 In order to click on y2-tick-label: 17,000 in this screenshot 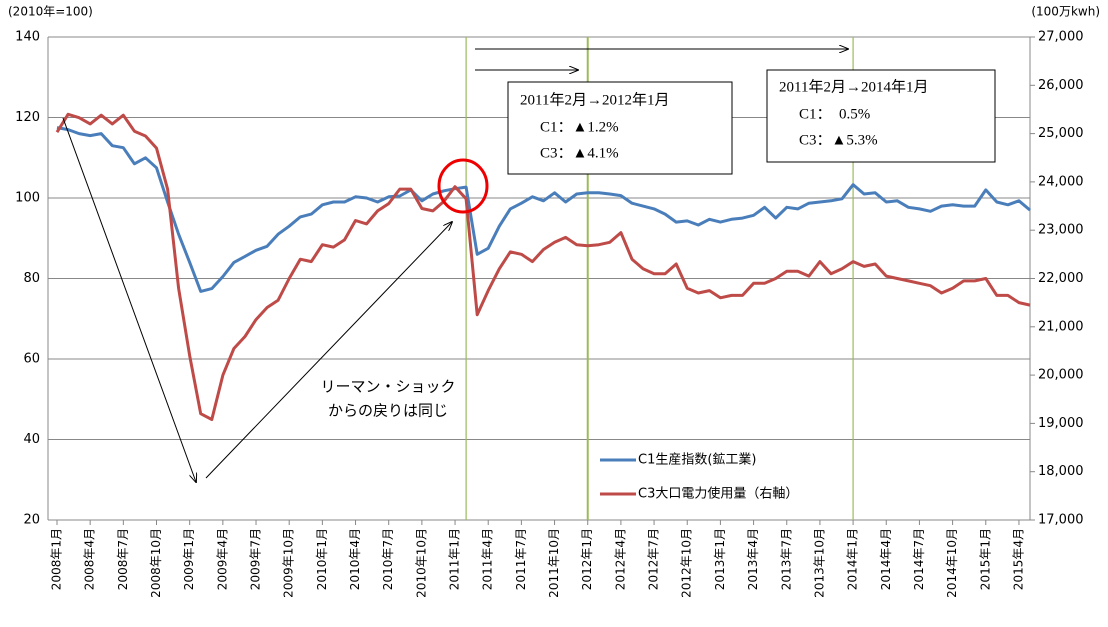, I will do `click(1061, 520)`.